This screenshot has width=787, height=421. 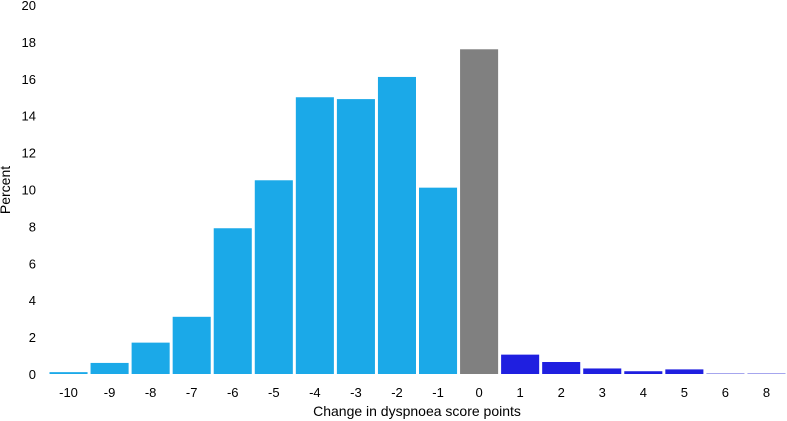 I want to click on x-tick-label: -6, so click(x=233, y=392).